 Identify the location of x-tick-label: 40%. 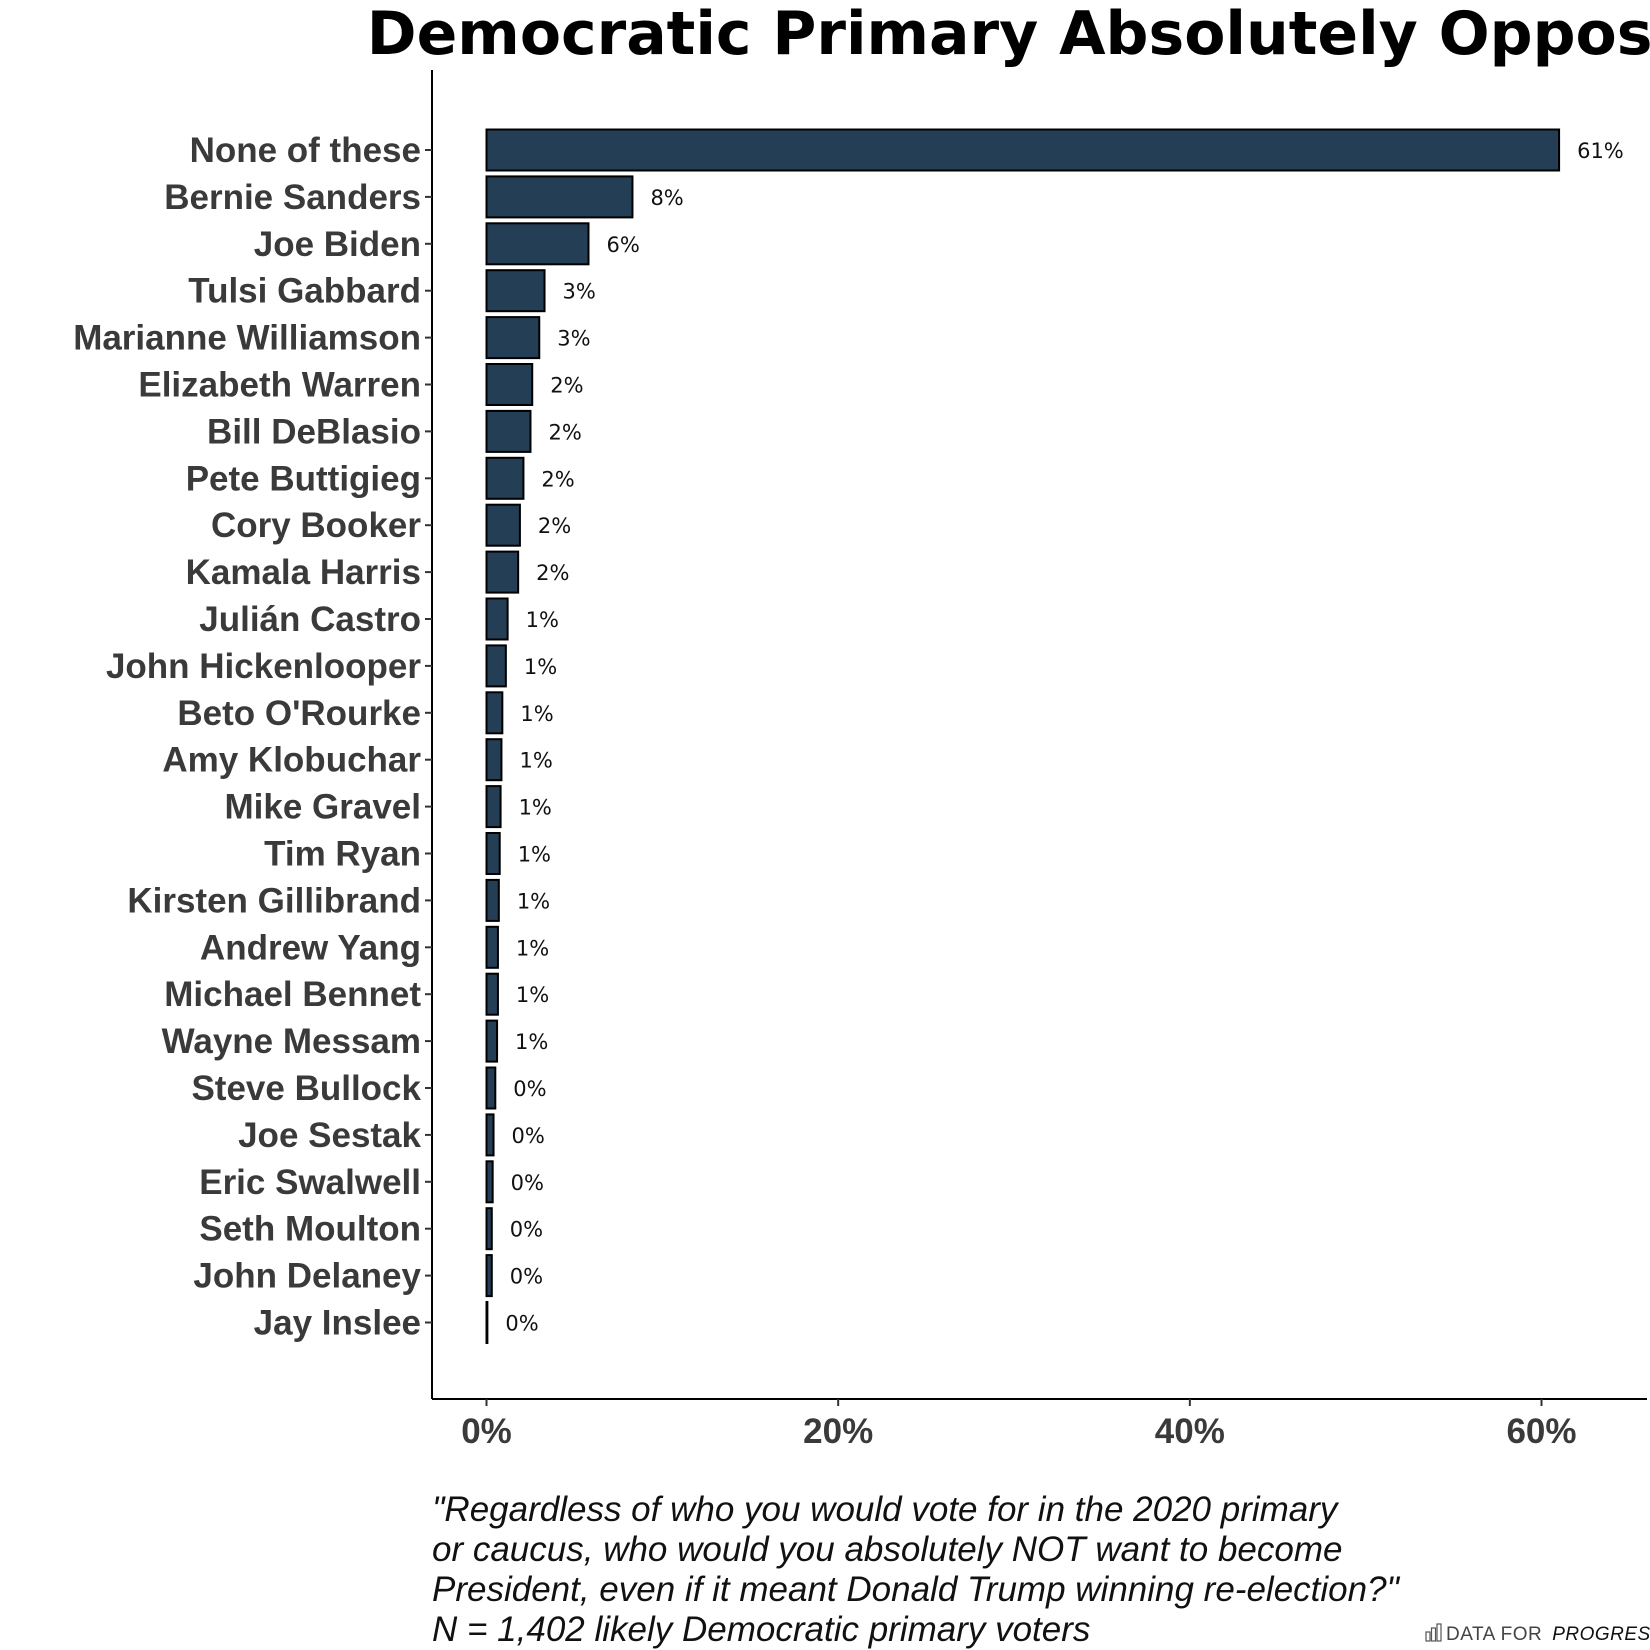
(1190, 1431).